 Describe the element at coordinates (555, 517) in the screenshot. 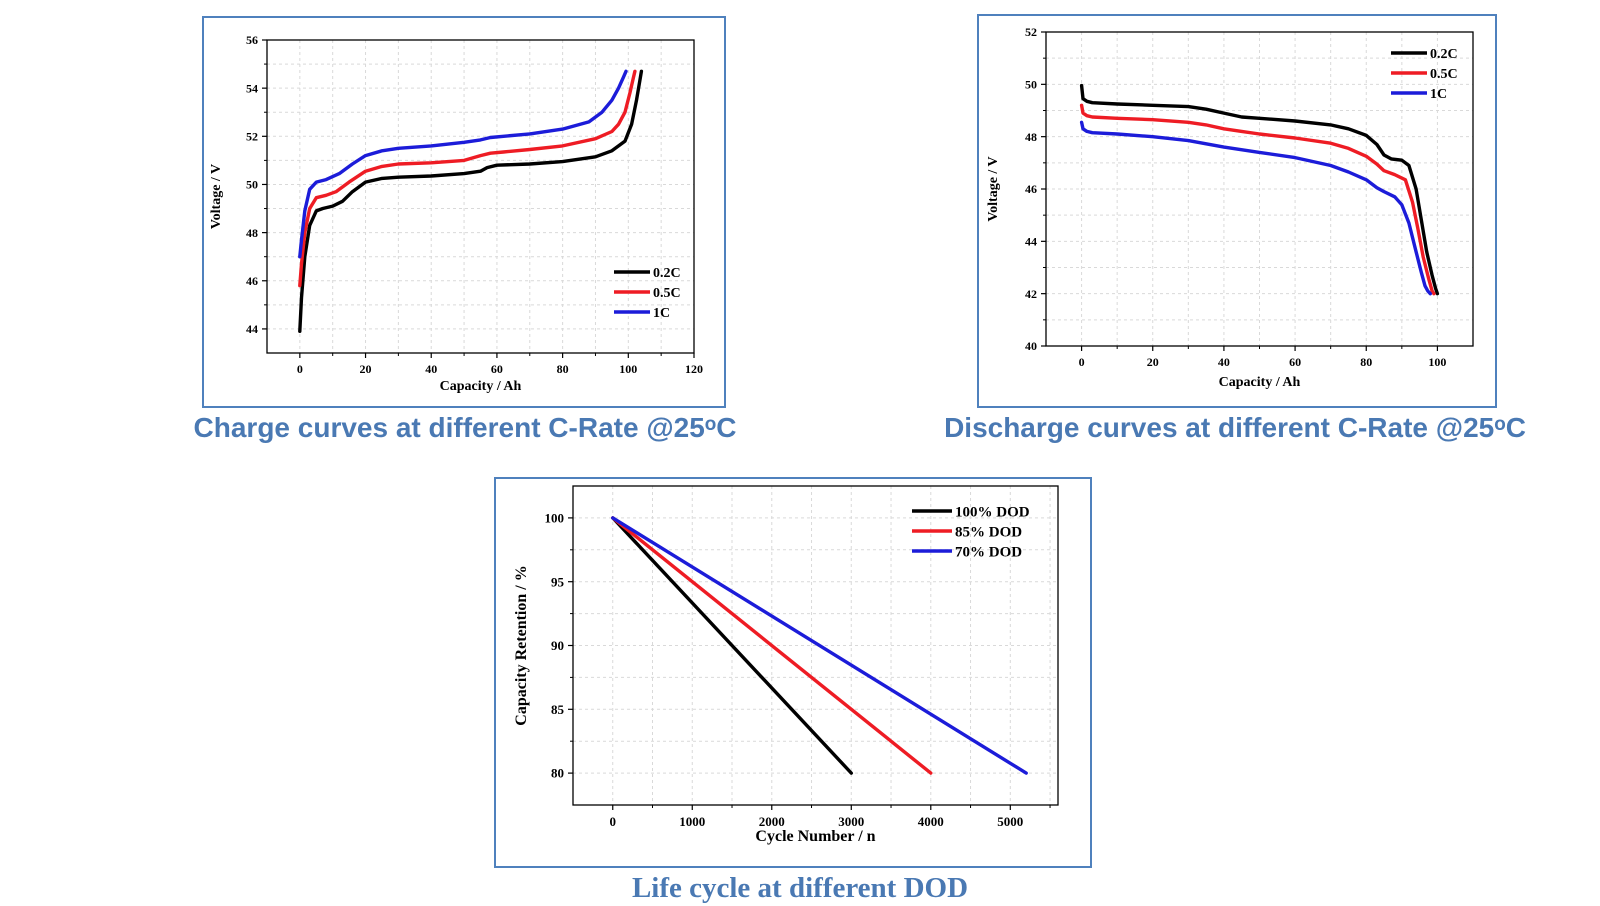

I see `y-tick-label: 100` at that location.